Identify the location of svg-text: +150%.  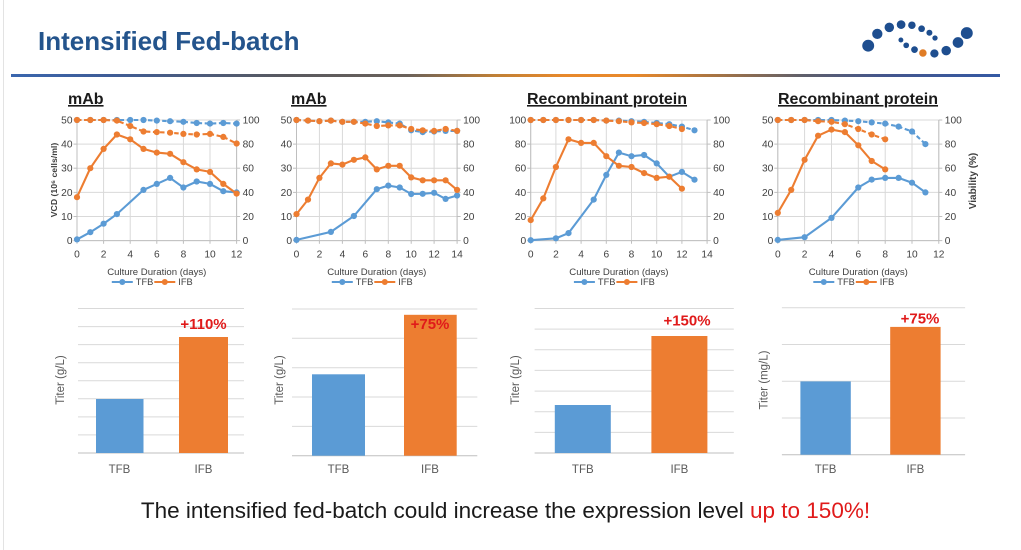
(686, 321).